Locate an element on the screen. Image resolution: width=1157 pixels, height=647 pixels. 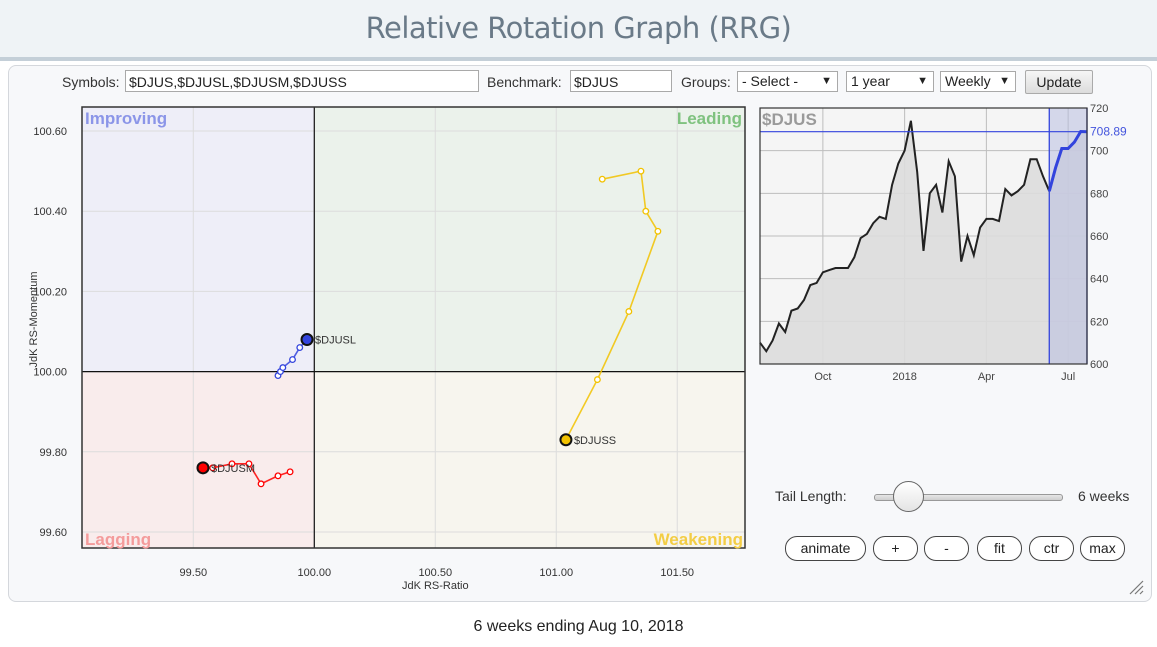
tail-length-label: Tail Length: is located at coordinates (811, 496).